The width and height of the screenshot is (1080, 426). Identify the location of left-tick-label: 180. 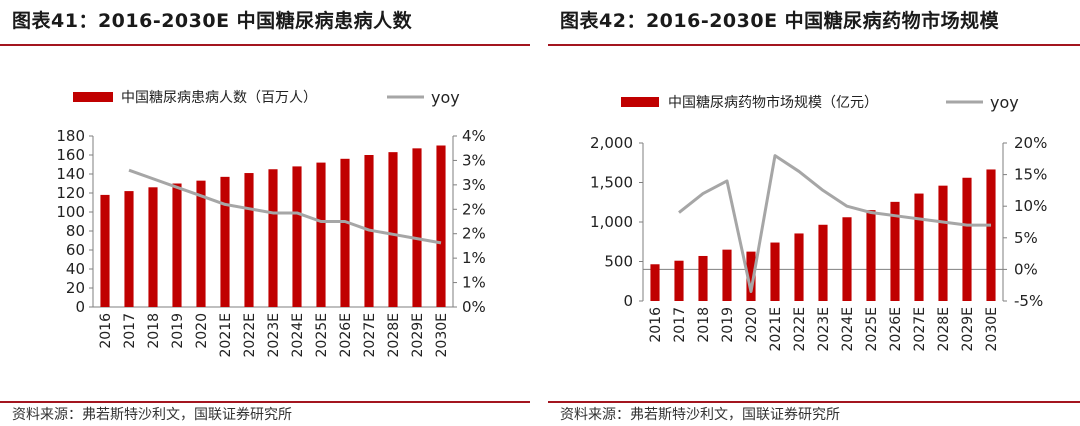
(70, 136).